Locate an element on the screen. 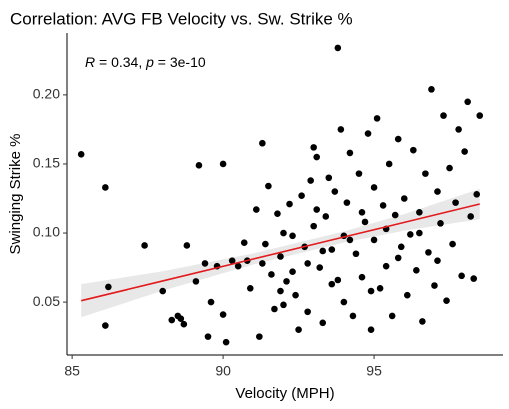  y-tick-label: 0.15 is located at coordinates (46, 163).